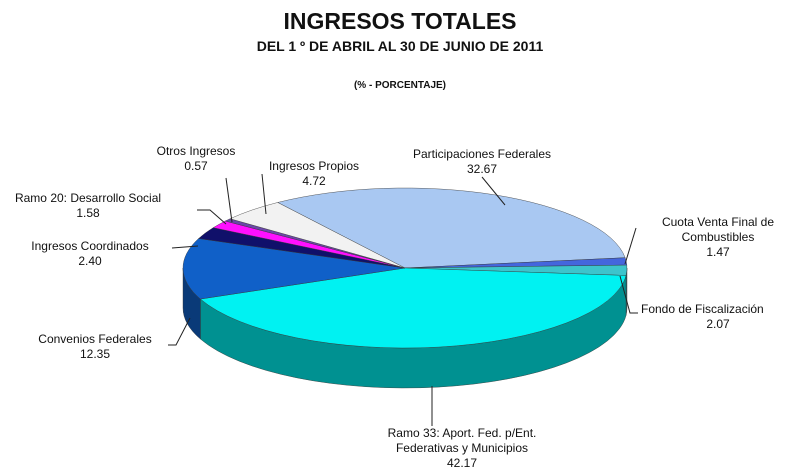 Image resolution: width=801 pixels, height=472 pixels. Describe the element at coordinates (196, 166) in the screenshot. I see `value-label: 0.57` at that location.